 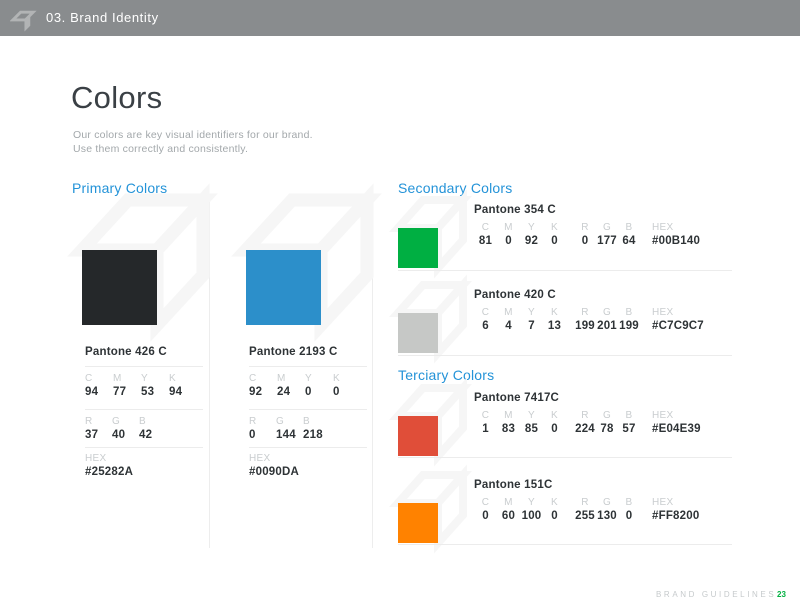 I want to click on value-hex: #E04E39, so click(x=676, y=429).